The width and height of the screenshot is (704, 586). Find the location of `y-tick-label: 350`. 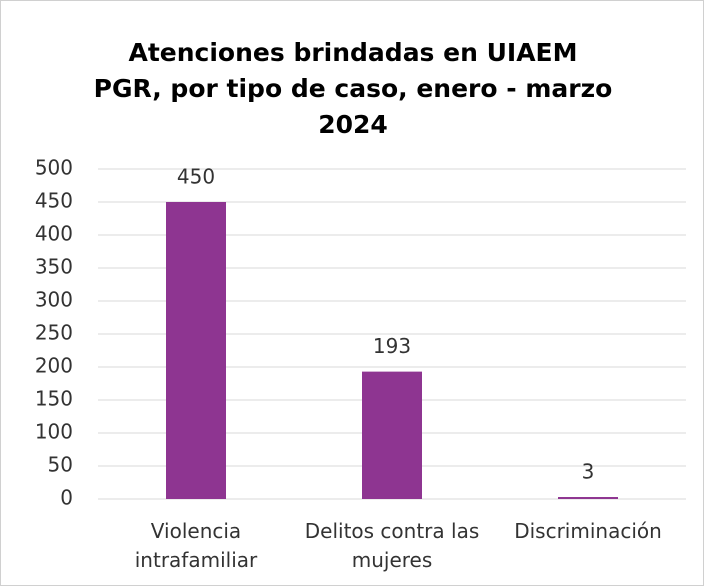

y-tick-label: 350 is located at coordinates (54, 267).